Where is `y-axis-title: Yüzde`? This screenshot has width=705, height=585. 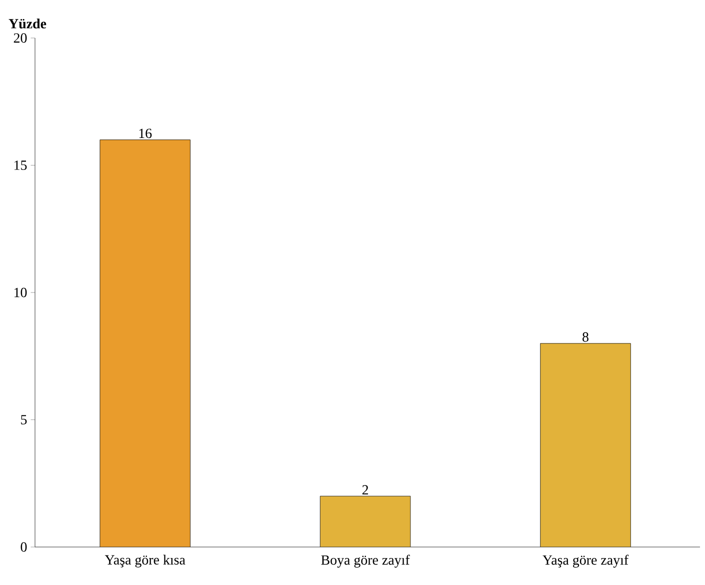 y-axis-title: Yüzde is located at coordinates (27, 23).